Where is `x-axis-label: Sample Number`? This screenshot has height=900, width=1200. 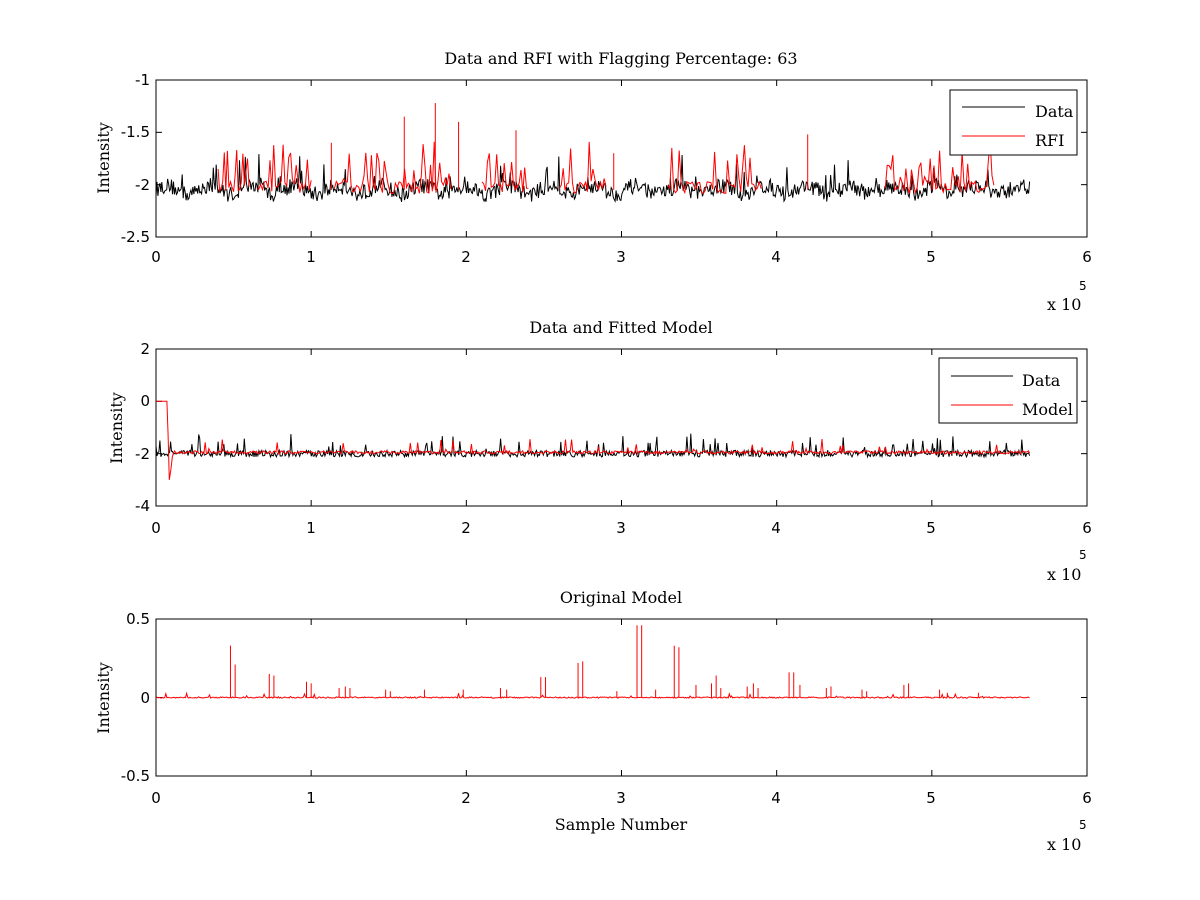
x-axis-label: Sample Number is located at coordinates (621, 824).